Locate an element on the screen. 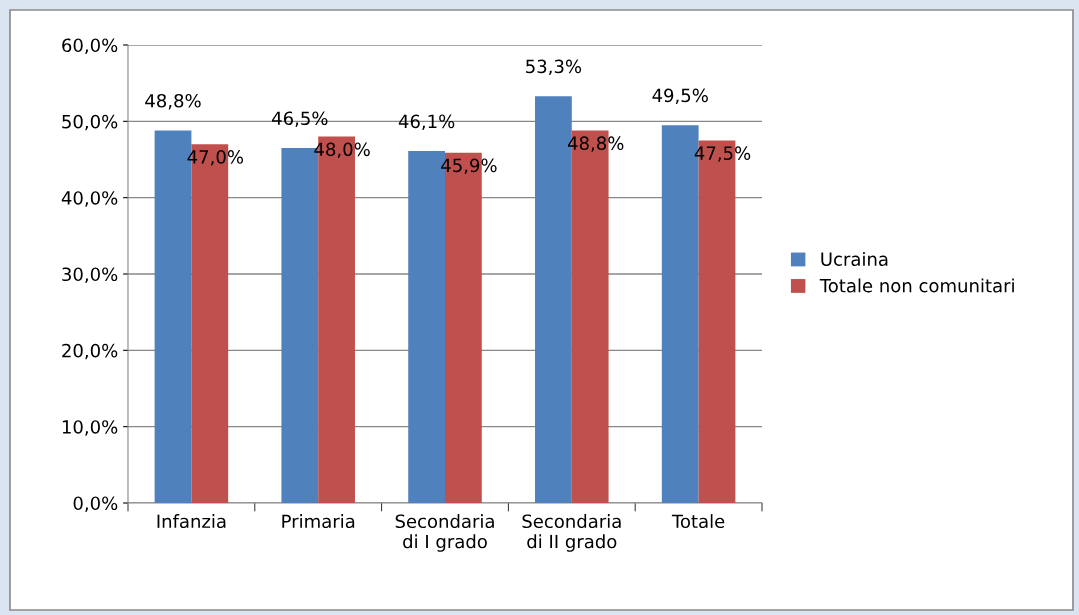 Image resolution: width=1079 pixels, height=615 pixels. x-tick-label: Infanzia is located at coordinates (191, 521).